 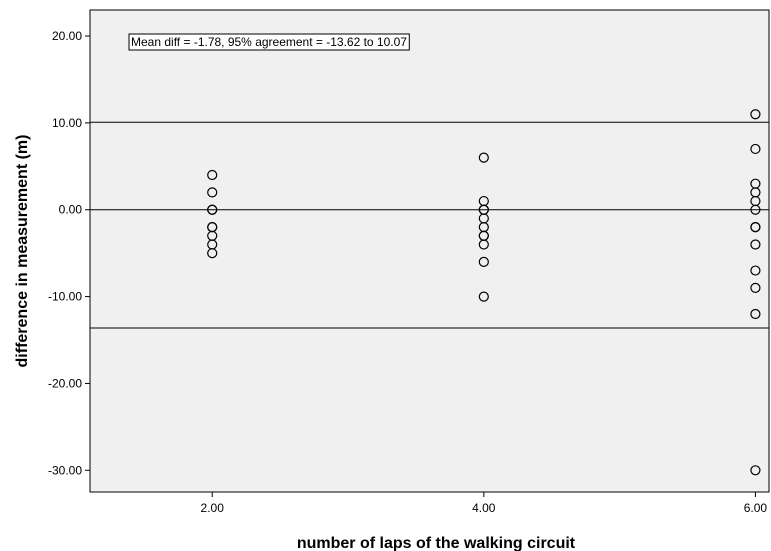 I want to click on y-tick-label: 20.00, so click(x=67, y=36).